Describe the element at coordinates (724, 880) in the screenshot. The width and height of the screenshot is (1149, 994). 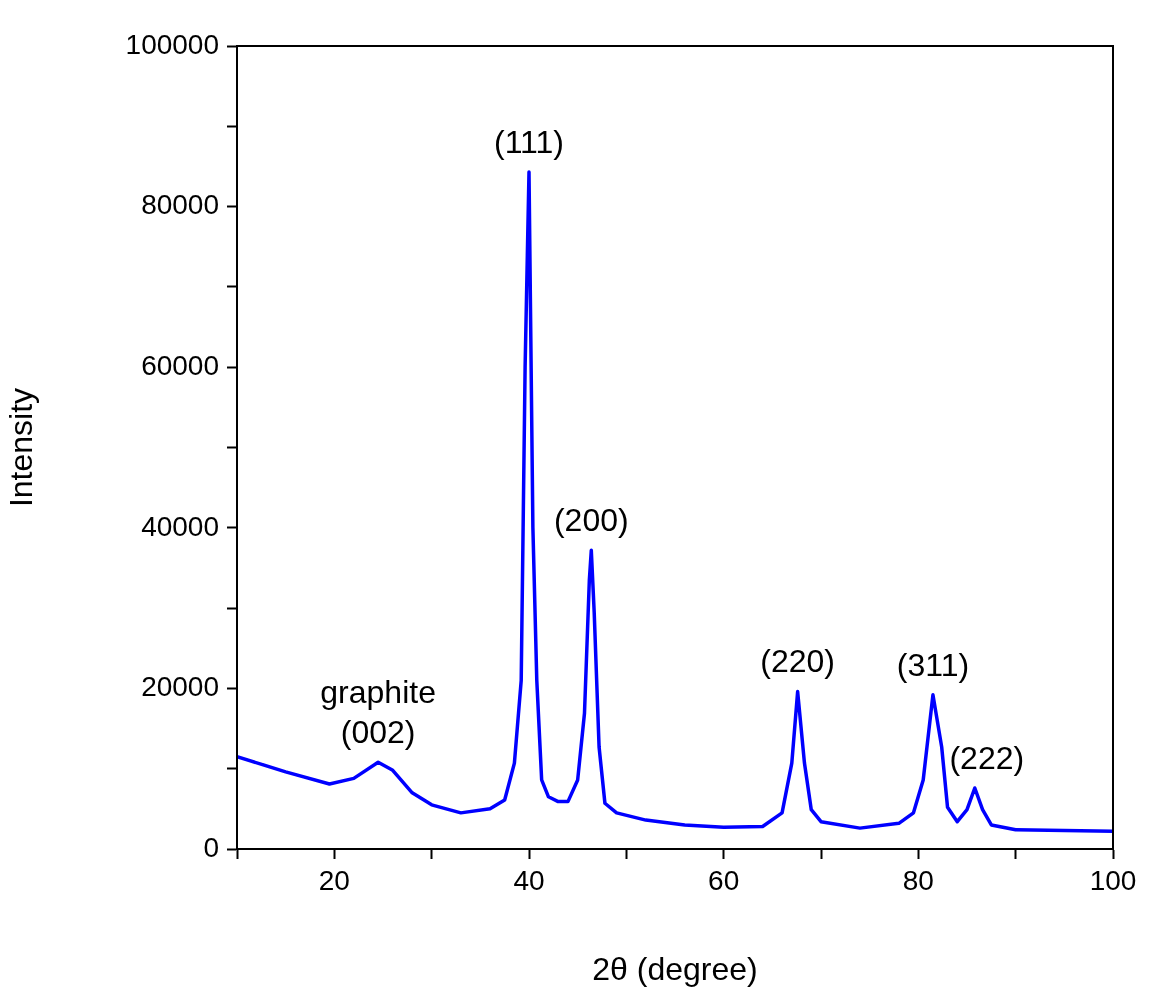
I see `x-tick-label: 60` at that location.